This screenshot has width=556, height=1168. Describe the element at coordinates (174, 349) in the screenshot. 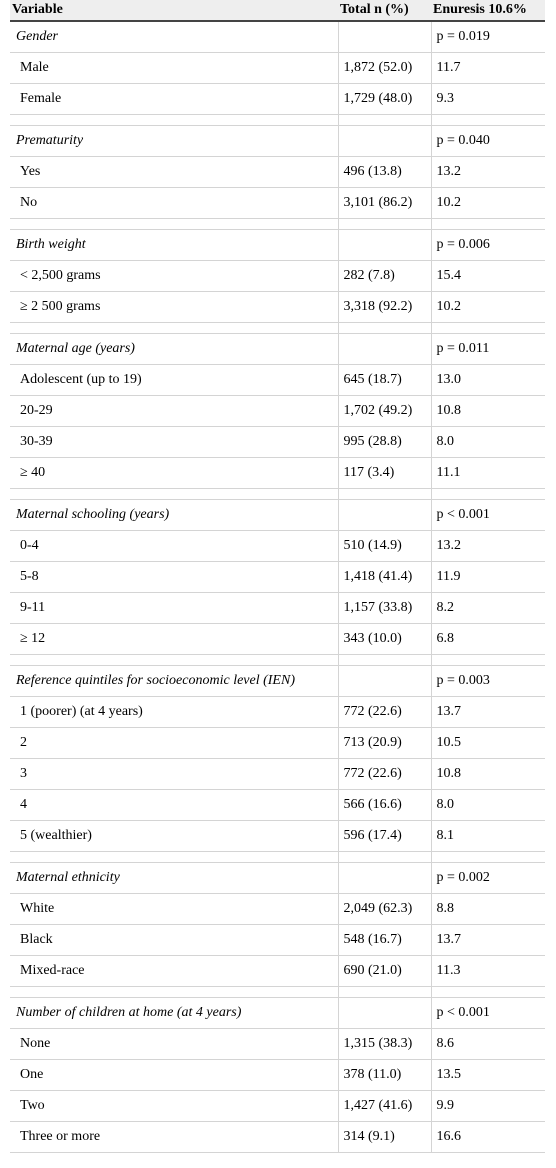

I see `group-label: Maternal age (years)` at that location.